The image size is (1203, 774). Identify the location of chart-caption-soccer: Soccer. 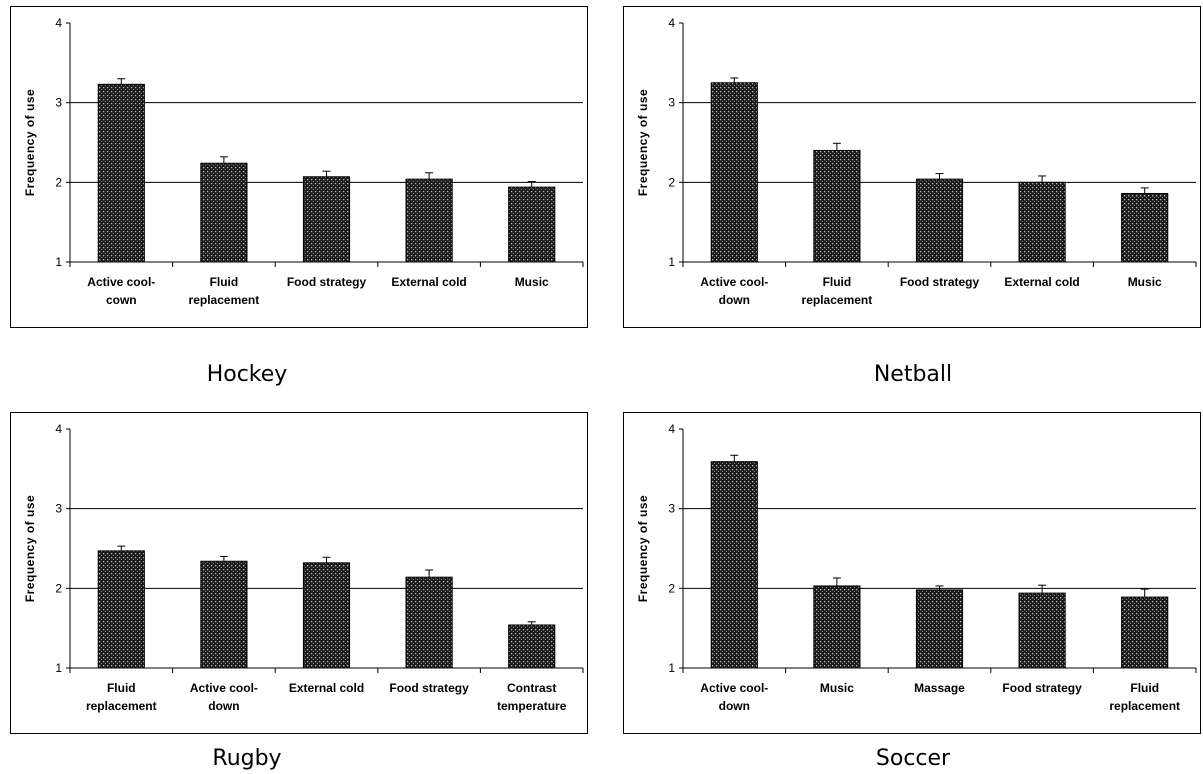
(913, 758).